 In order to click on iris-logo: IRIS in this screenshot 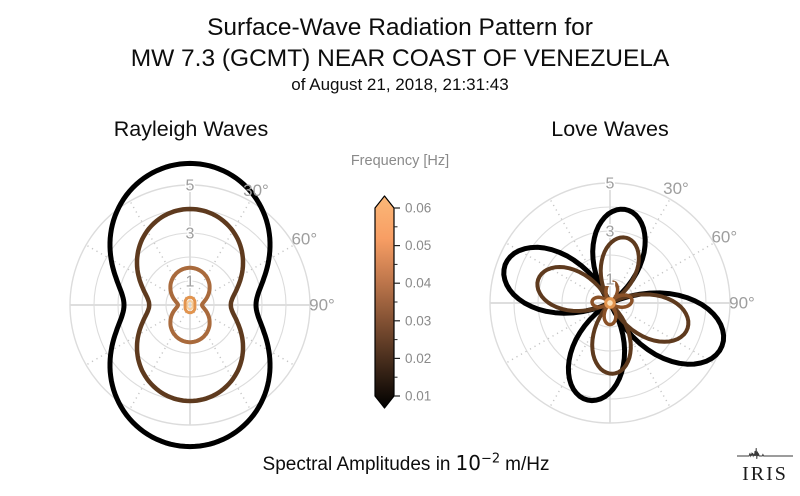, I will do `click(765, 466)`.